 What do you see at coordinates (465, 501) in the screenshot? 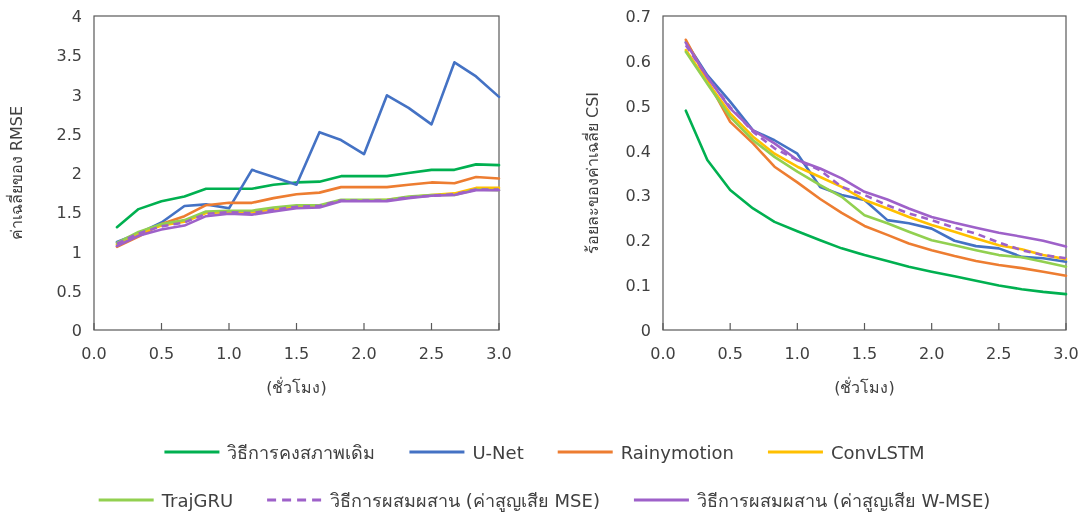
I see `legend-label: วิธีการผสมผสาน (ค่าสูญเสีย MSE)` at bounding box center [465, 501].